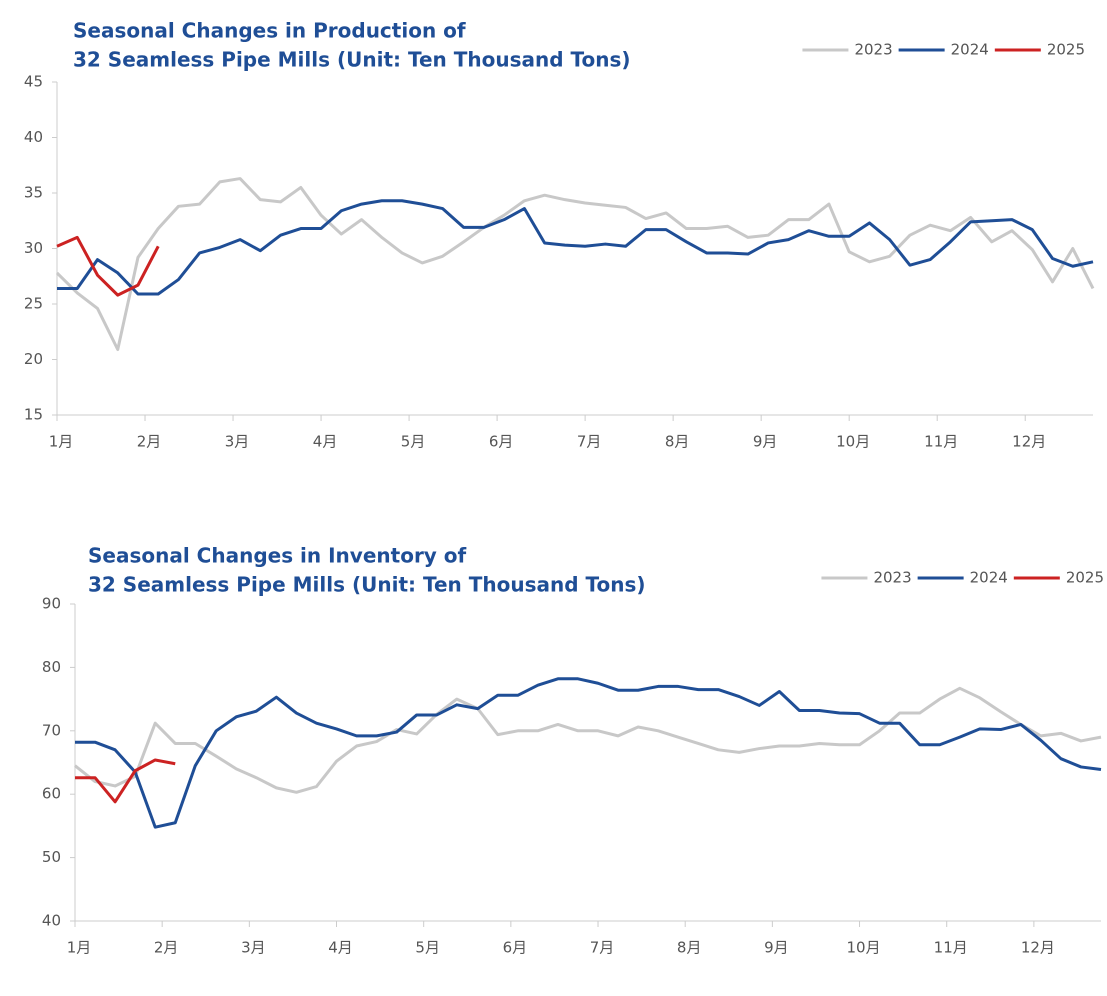  I want to click on y-tick-label: 70, so click(51, 730).